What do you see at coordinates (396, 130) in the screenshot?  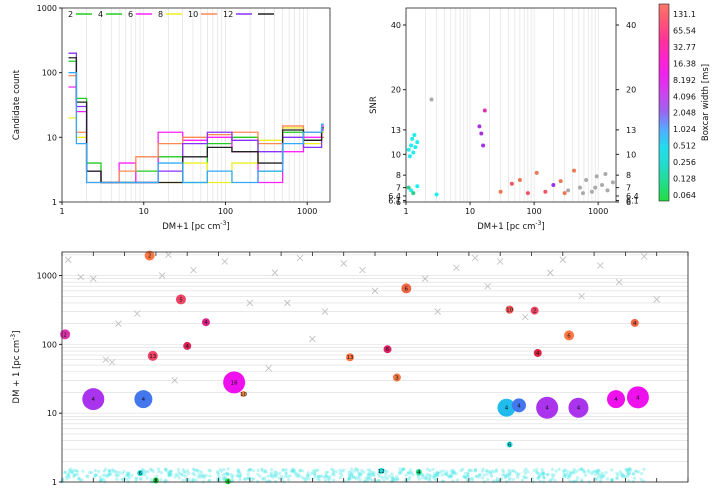 I see `y-tick-label: 13` at bounding box center [396, 130].